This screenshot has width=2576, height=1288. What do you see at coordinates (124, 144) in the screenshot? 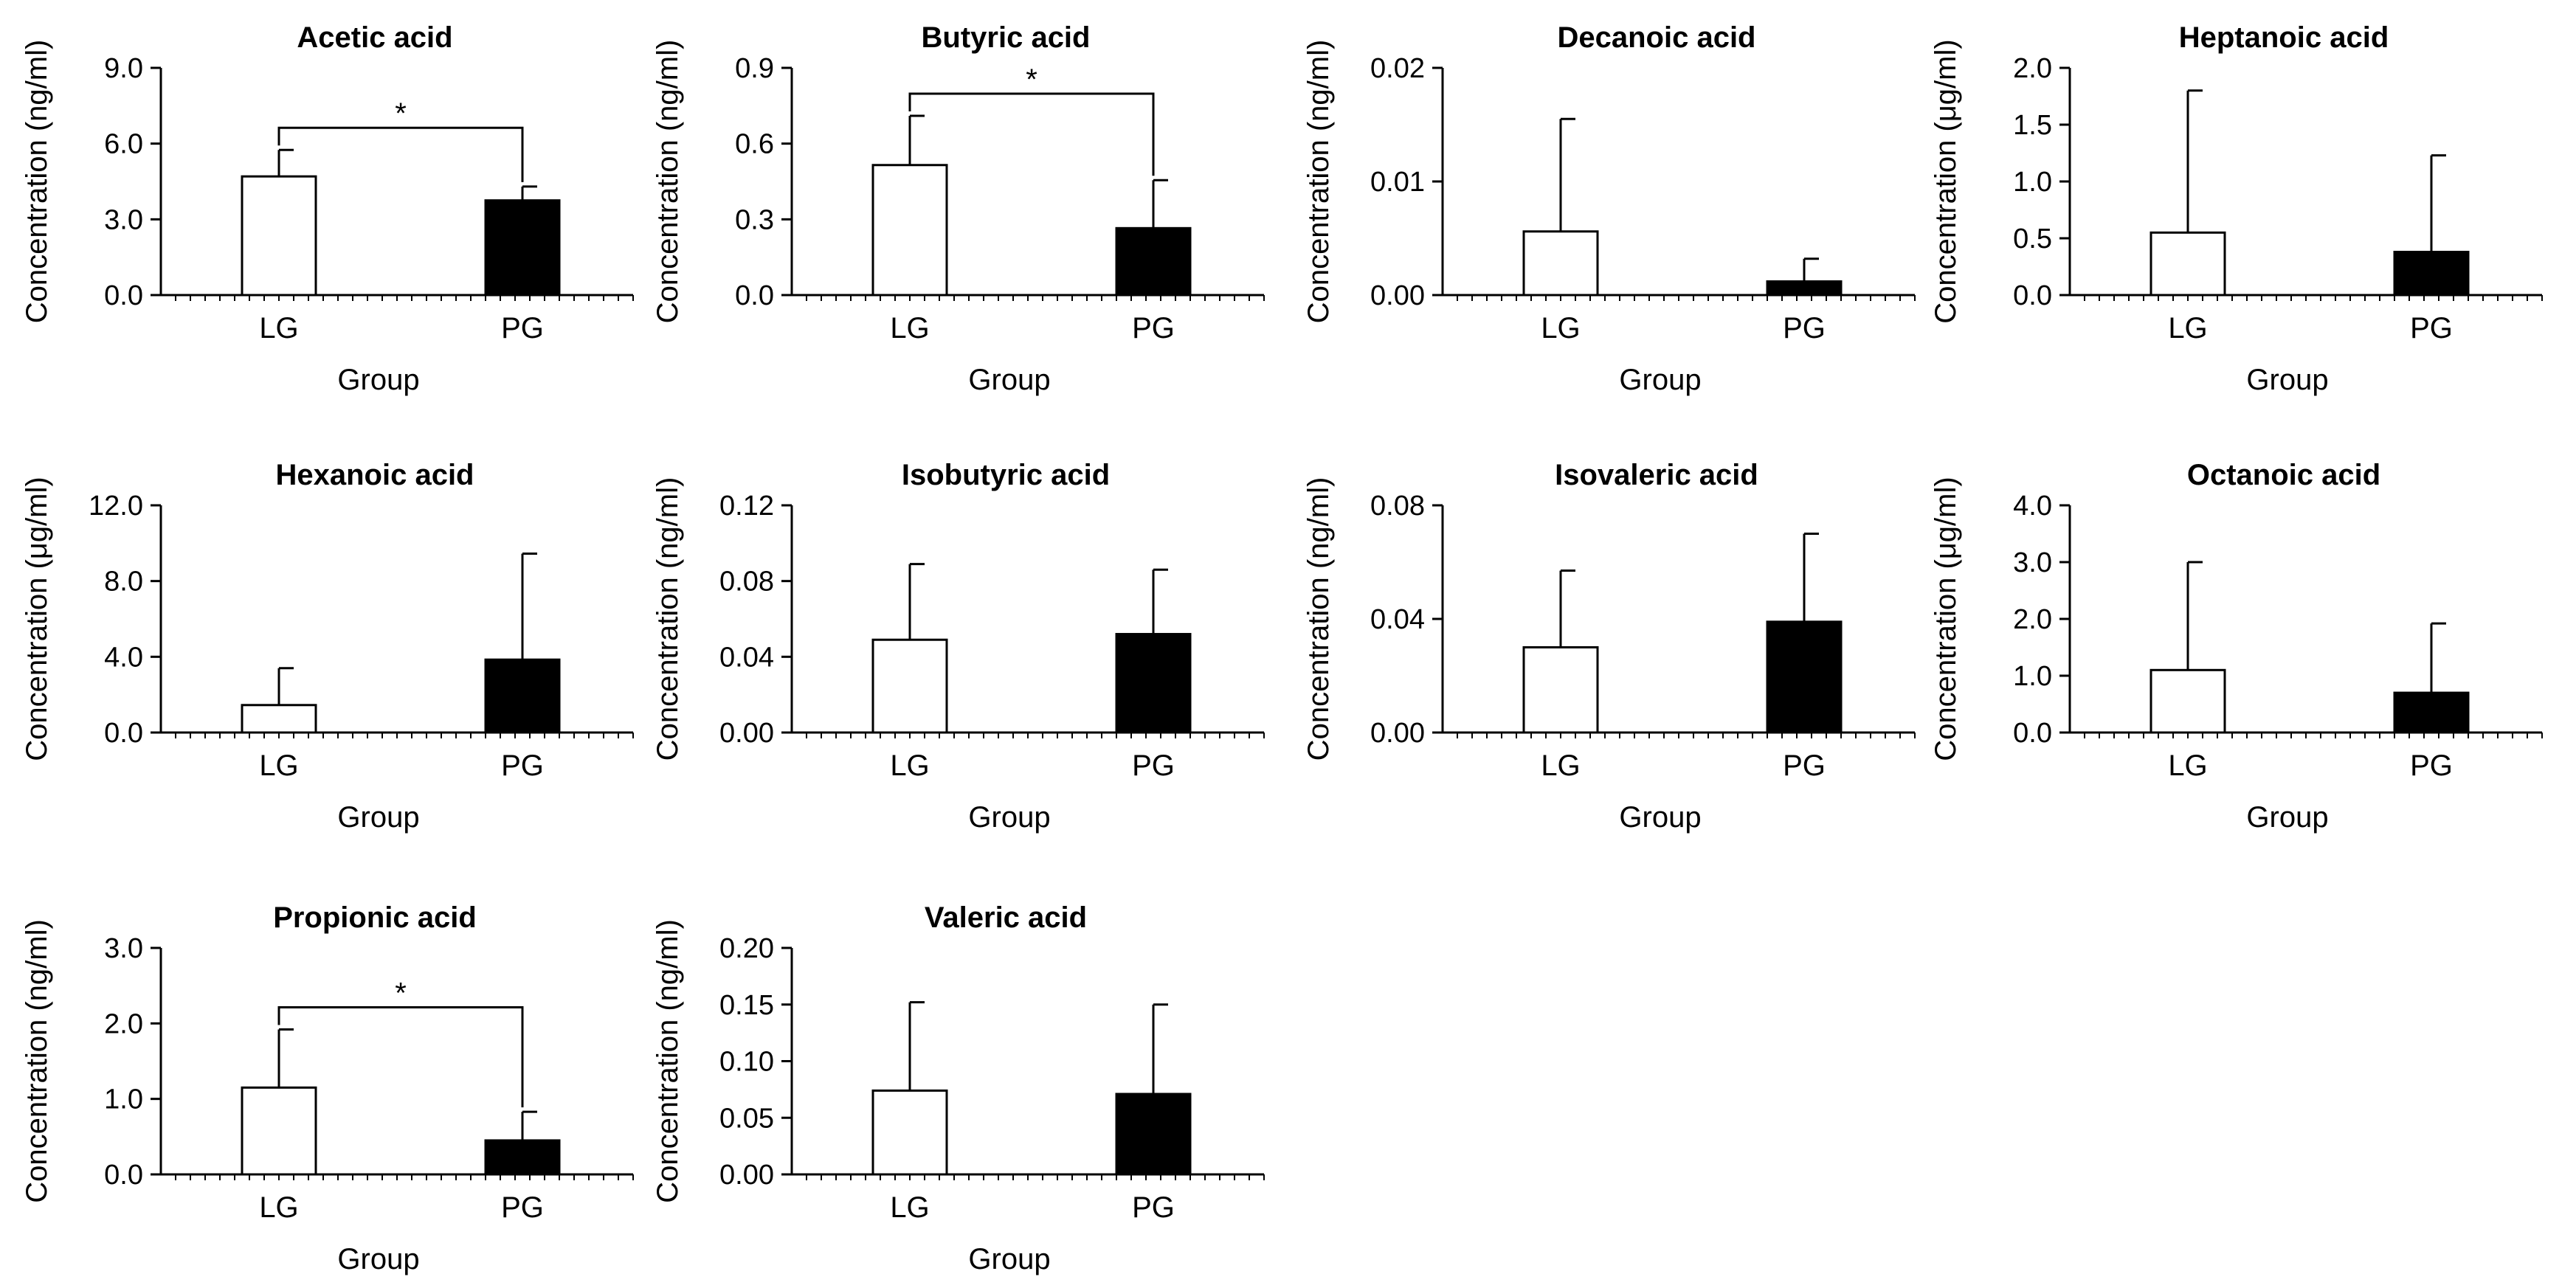
I see `y-tick-label: 6.0` at bounding box center [124, 144].